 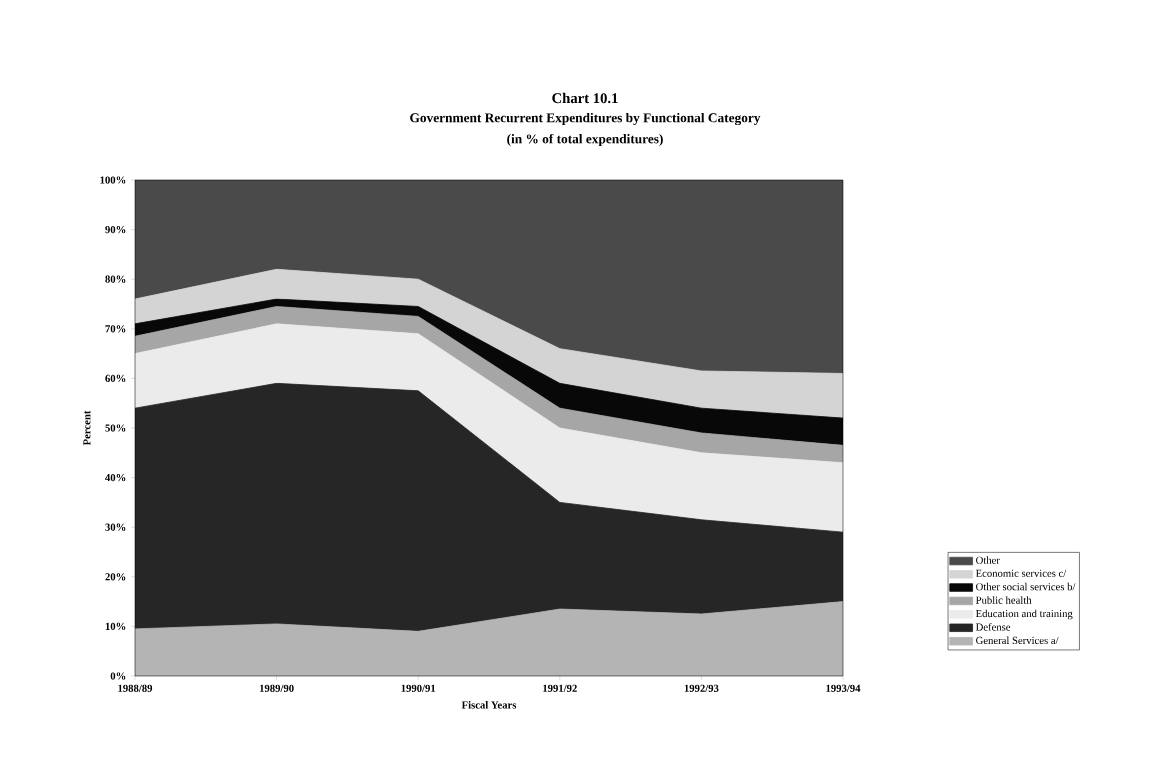 I want to click on y-tick-label: 30%, so click(x=115, y=527).